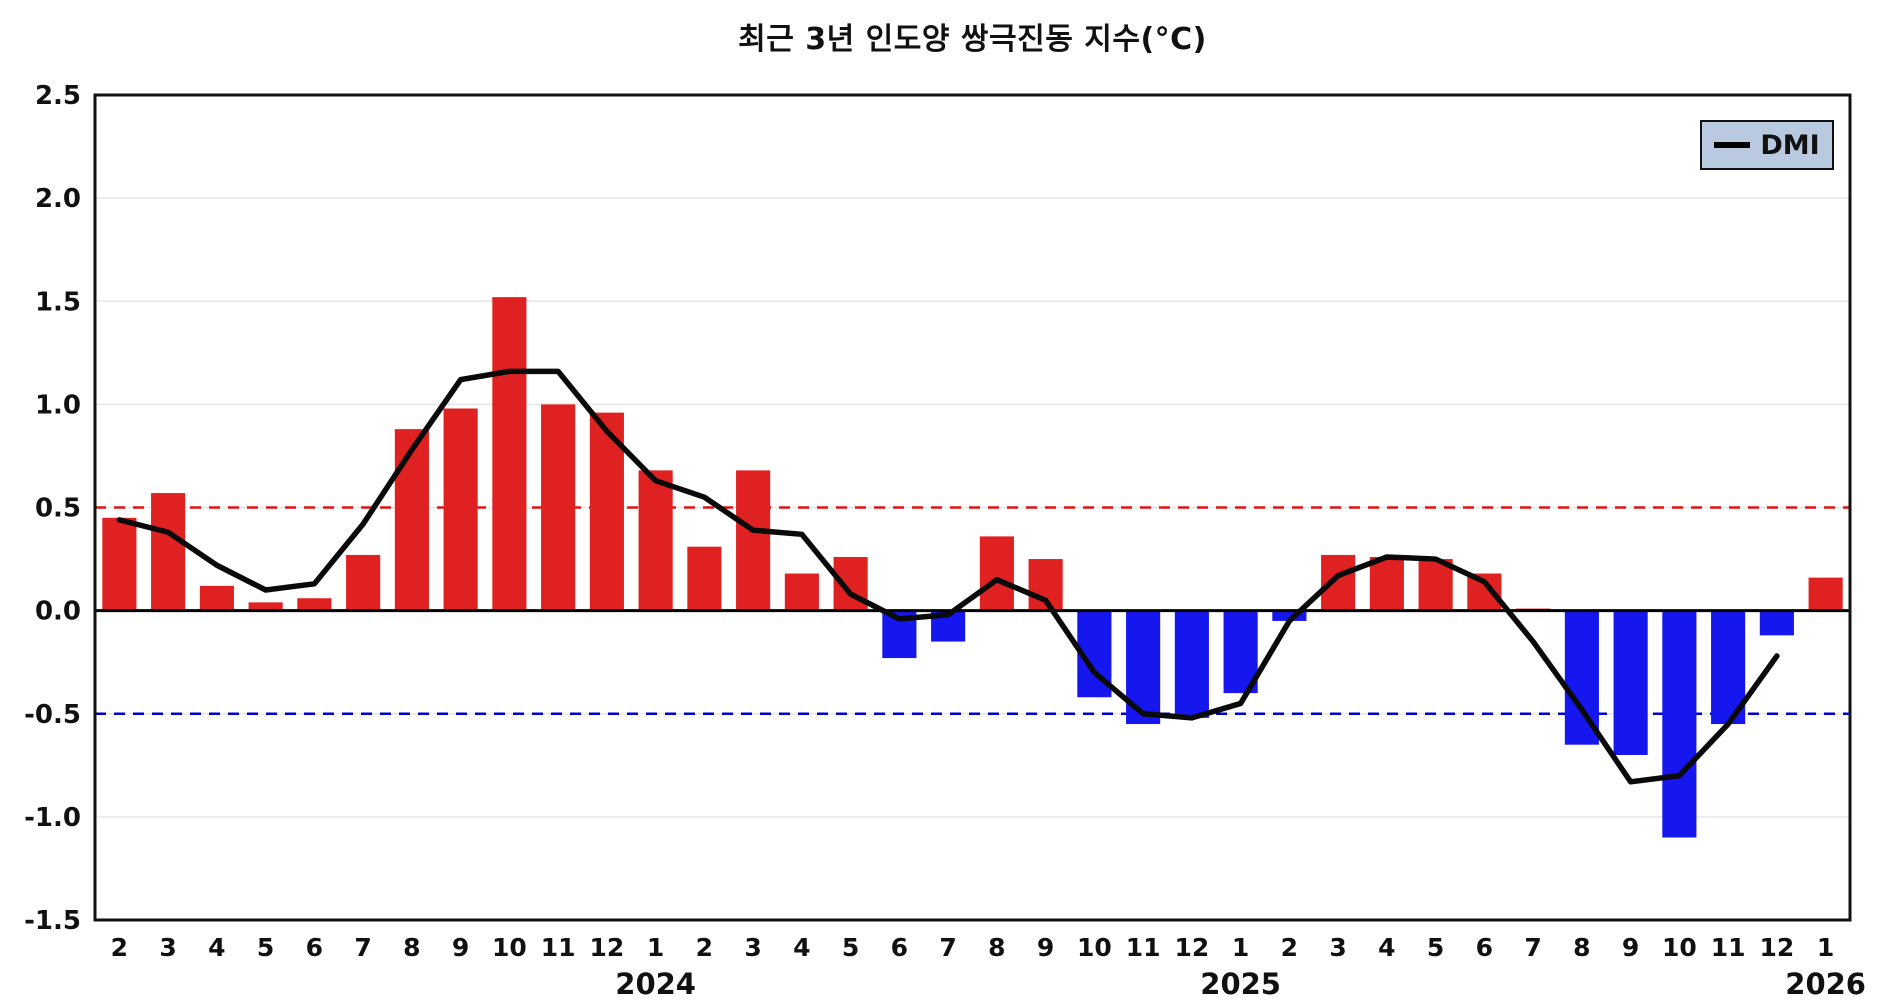  What do you see at coordinates (1825, 983) in the screenshot?
I see `year-label: 2026` at bounding box center [1825, 983].